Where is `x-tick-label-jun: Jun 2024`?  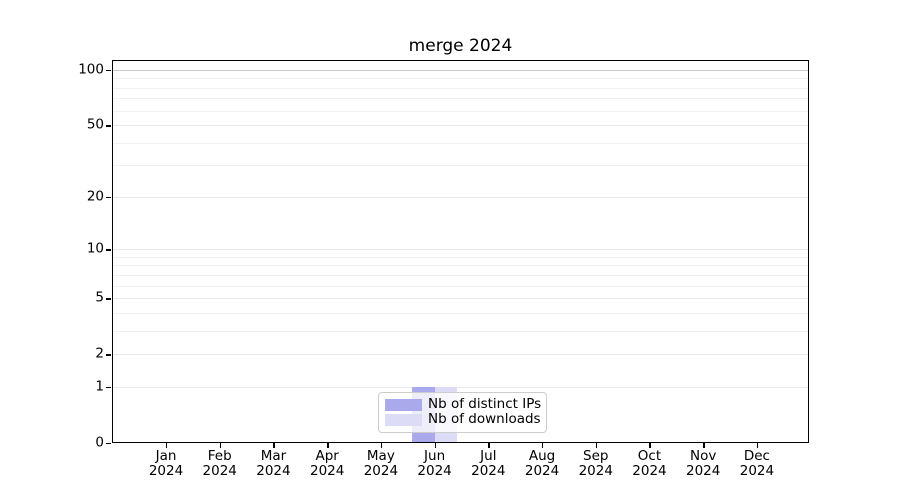 x-tick-label-jun: Jun 2024 is located at coordinates (434, 464).